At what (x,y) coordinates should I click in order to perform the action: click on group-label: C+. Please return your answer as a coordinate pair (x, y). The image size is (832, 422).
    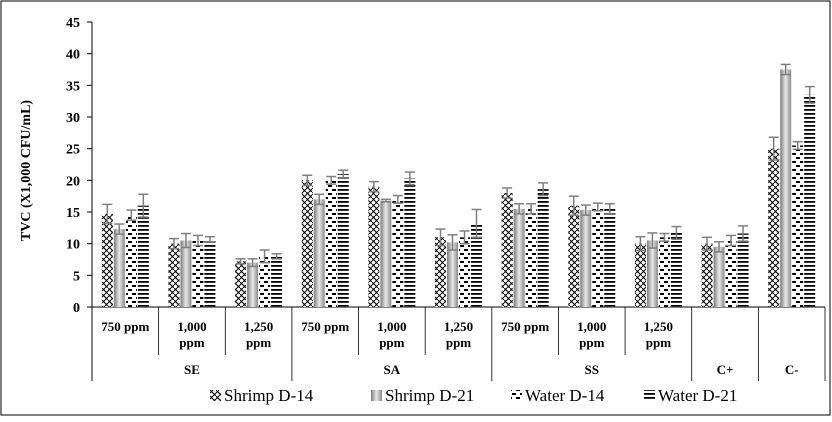
    Looking at the image, I should click on (725, 369).